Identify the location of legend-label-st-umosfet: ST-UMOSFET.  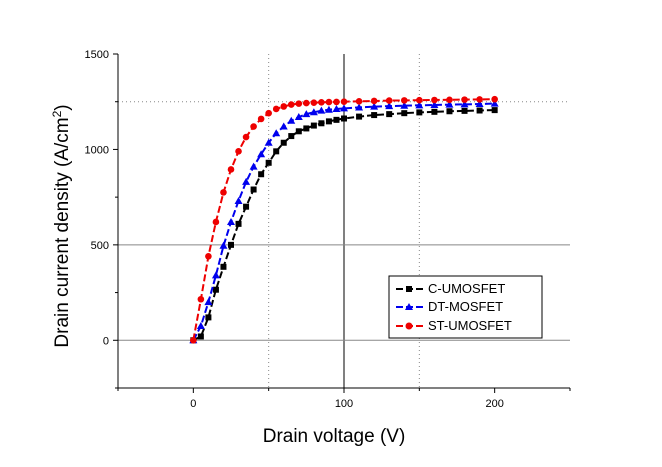
(470, 325).